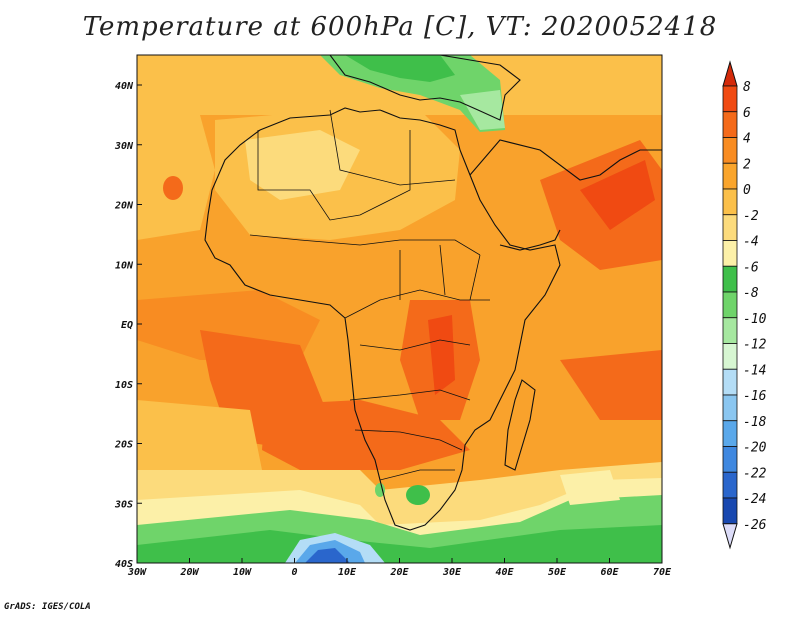 This screenshot has width=800, height=618. I want to click on x-tick-label: 30W, so click(137, 572).